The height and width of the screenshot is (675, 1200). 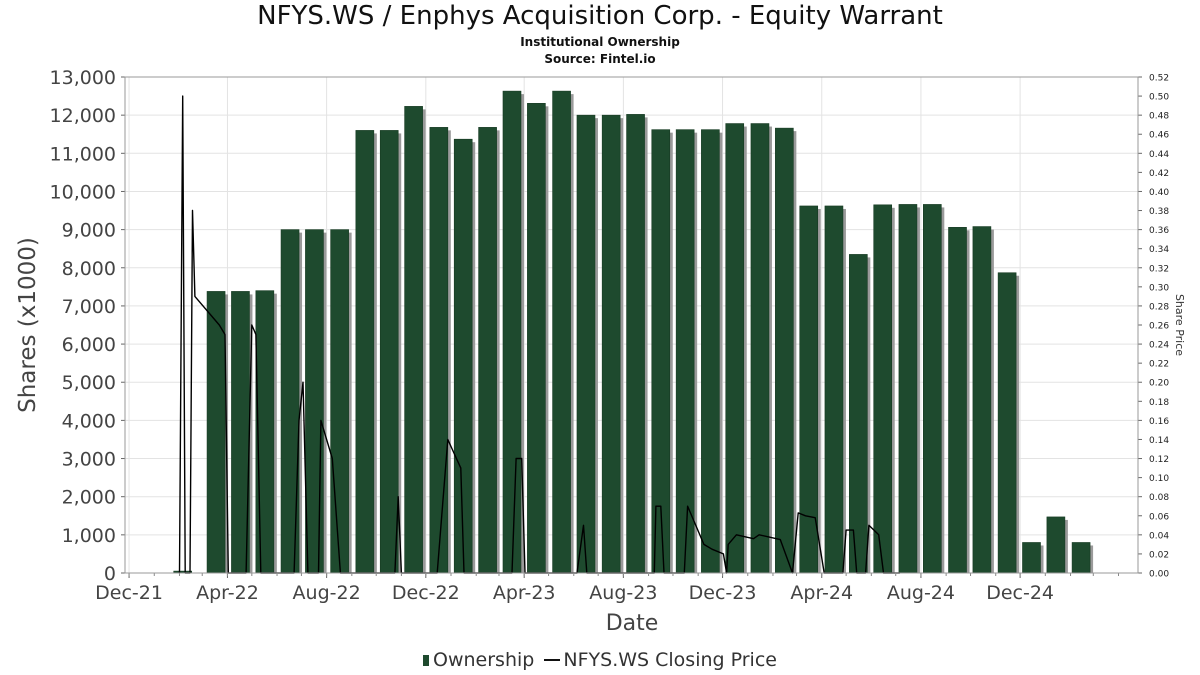 I want to click on y2-tick-label: 0.08, so click(x=1159, y=498).